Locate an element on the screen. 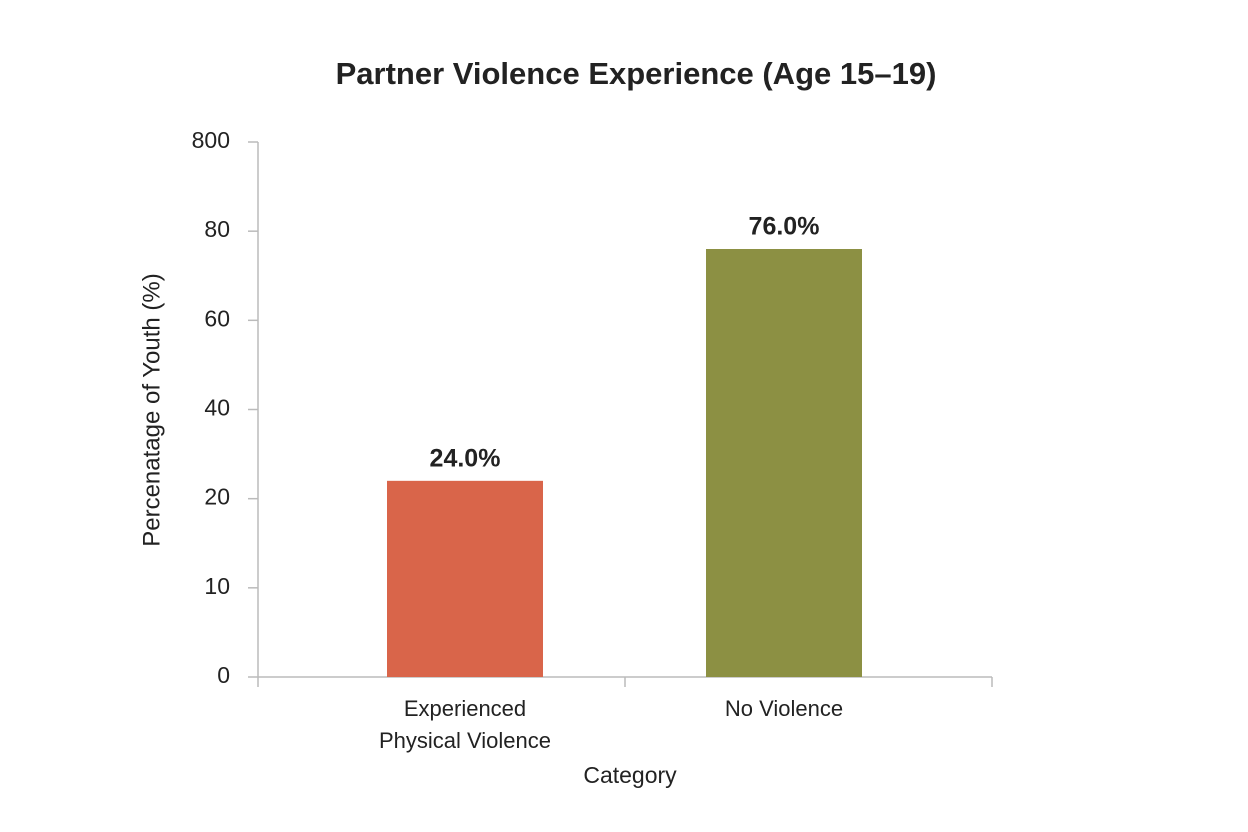 This screenshot has height=832, width=1248. y-axis-title: Percenatage of Youth (%) is located at coordinates (151, 410).